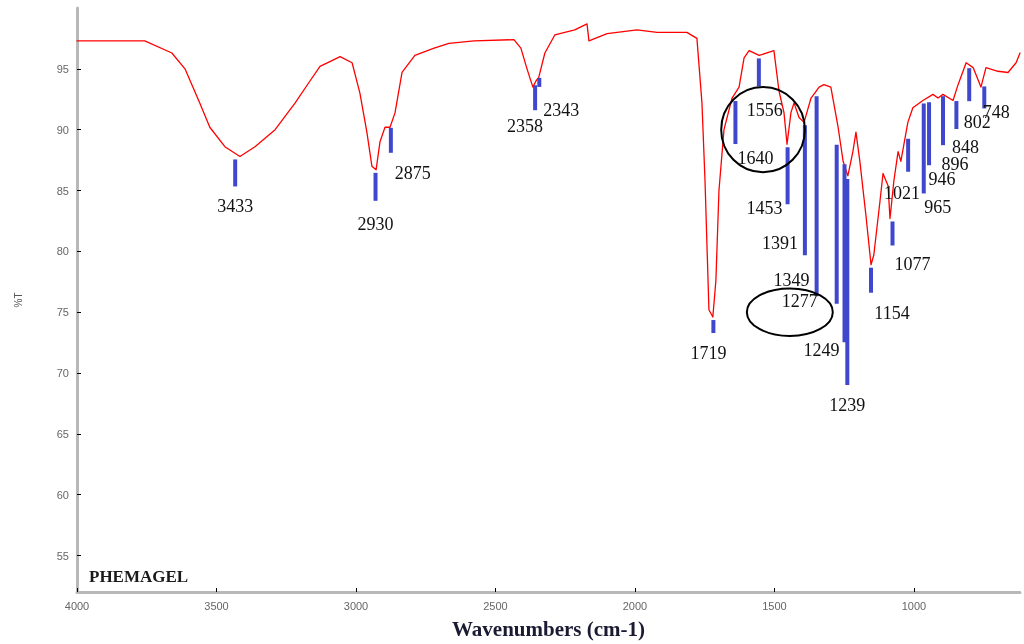  Describe the element at coordinates (62, 68) in the screenshot. I see `y-tick-label: 95` at that location.